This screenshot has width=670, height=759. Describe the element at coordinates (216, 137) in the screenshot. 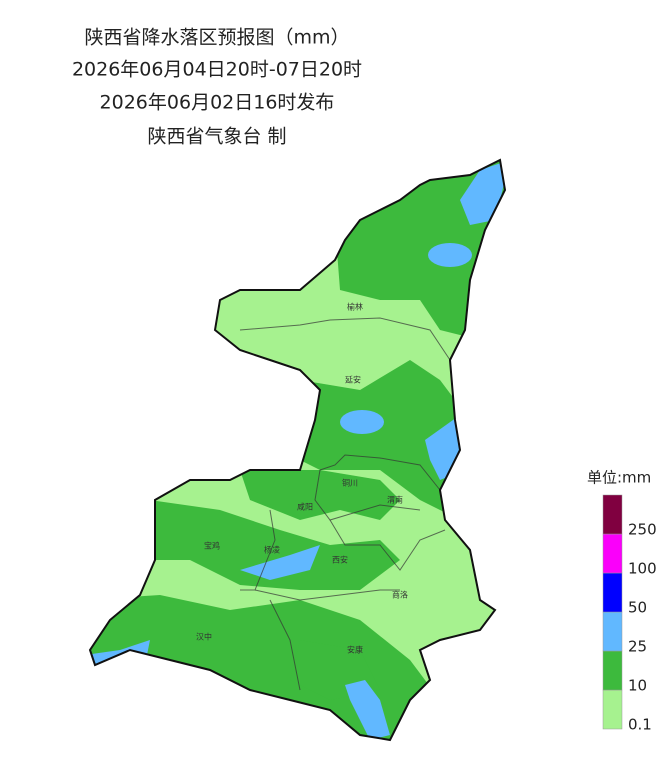

I see `issuer: 陕西省气象台 制` at that location.